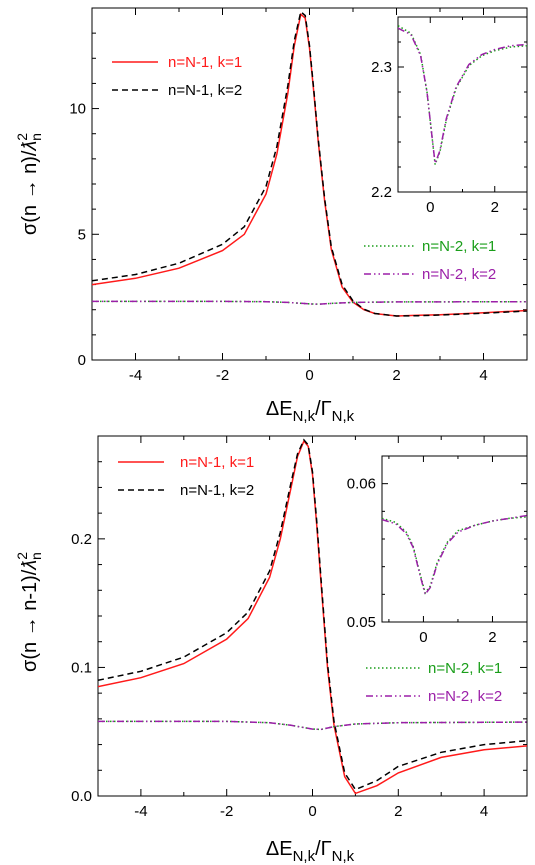 This screenshot has width=535, height=865. Describe the element at coordinates (135, 375) in the screenshot. I see `chart0-xtick-label: -4` at that location.